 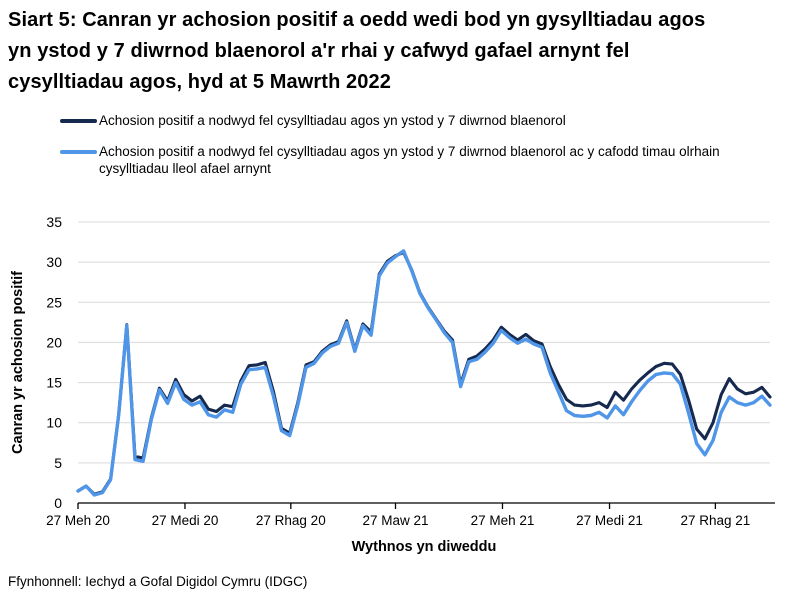 What do you see at coordinates (78, 152) in the screenshot?
I see `series2-line-swatch-icon` at bounding box center [78, 152].